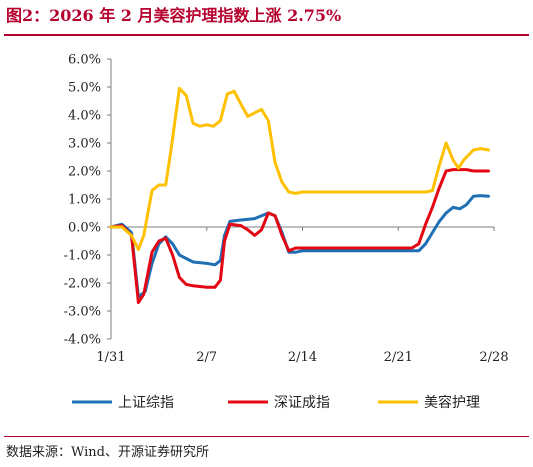 This screenshot has height=467, width=533. I want to click on chart-legend: 上证综指 深证成指 美容护理, so click(276, 402).